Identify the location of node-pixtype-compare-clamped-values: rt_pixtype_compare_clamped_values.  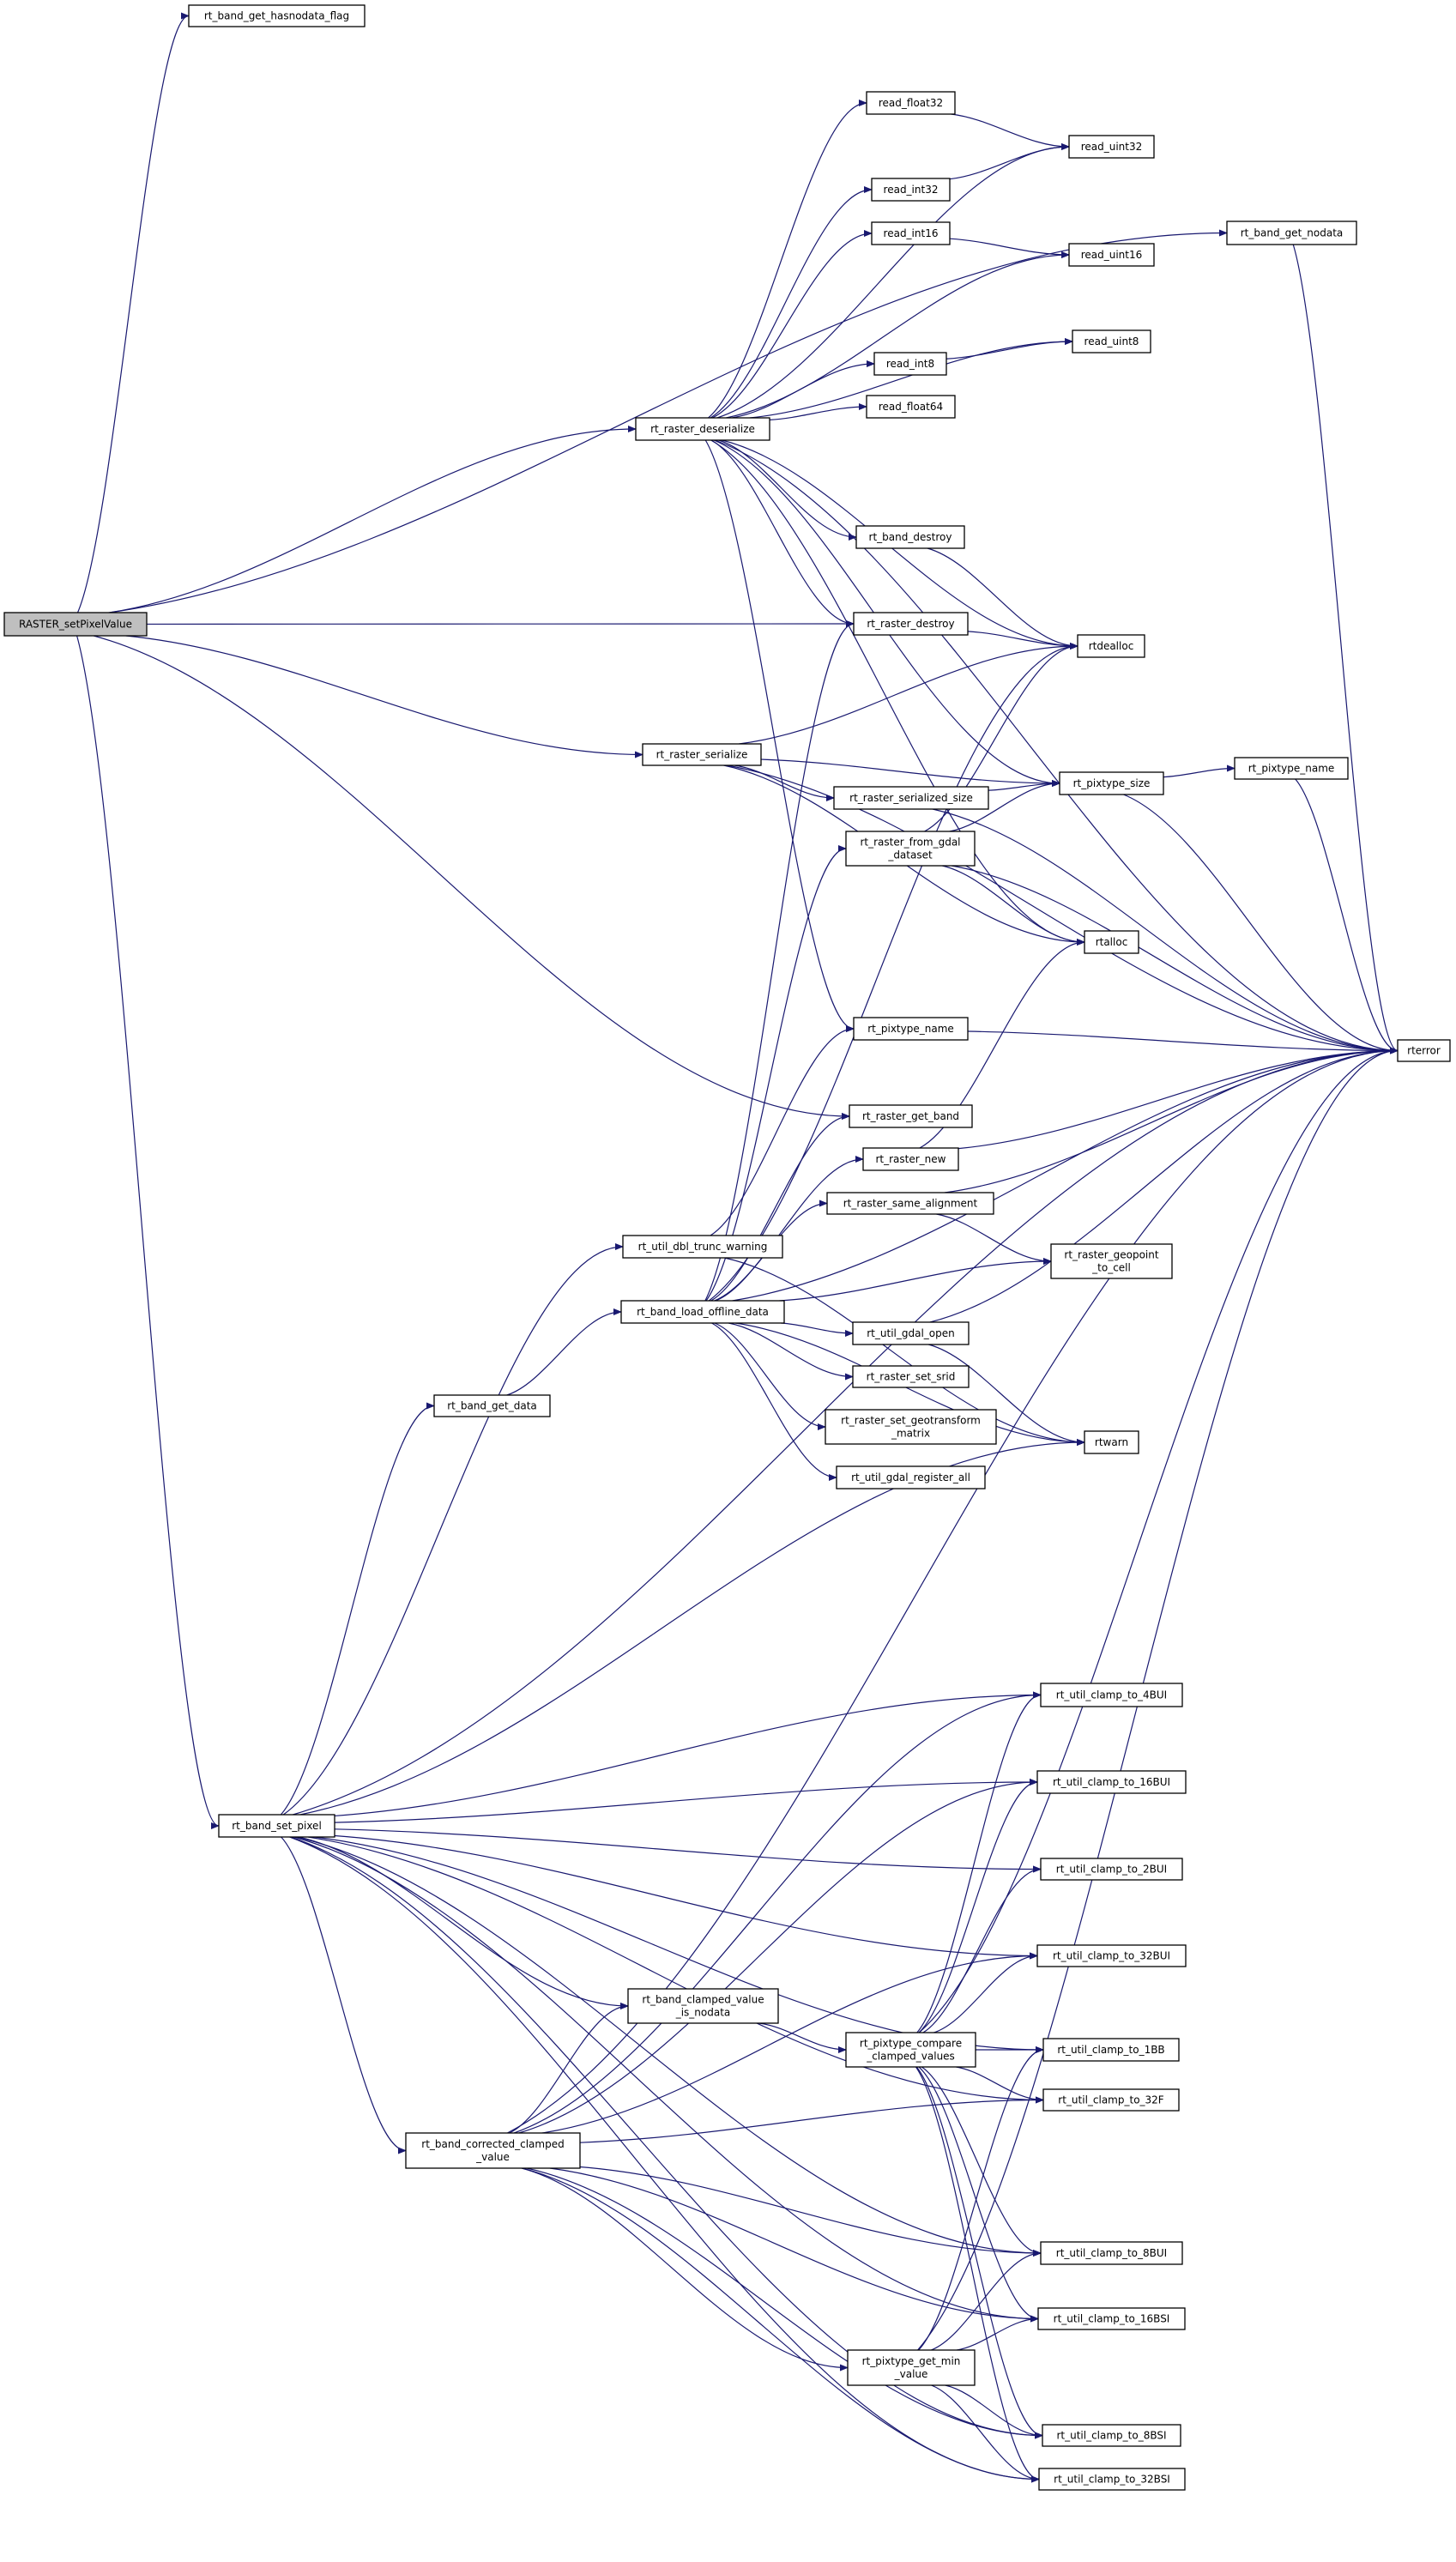
(911, 2050).